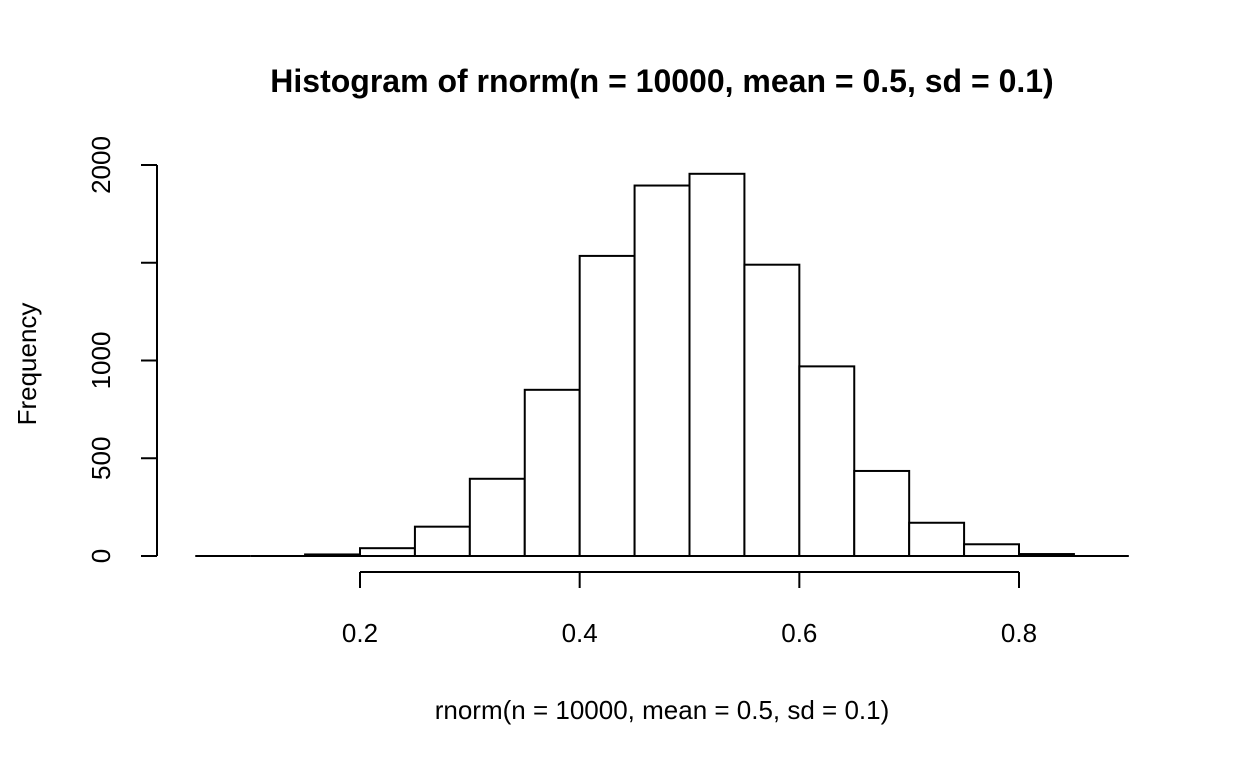  Describe the element at coordinates (689, 609) in the screenshot. I see `x-axis: 0.2 0.4 0.6 0.8` at that location.